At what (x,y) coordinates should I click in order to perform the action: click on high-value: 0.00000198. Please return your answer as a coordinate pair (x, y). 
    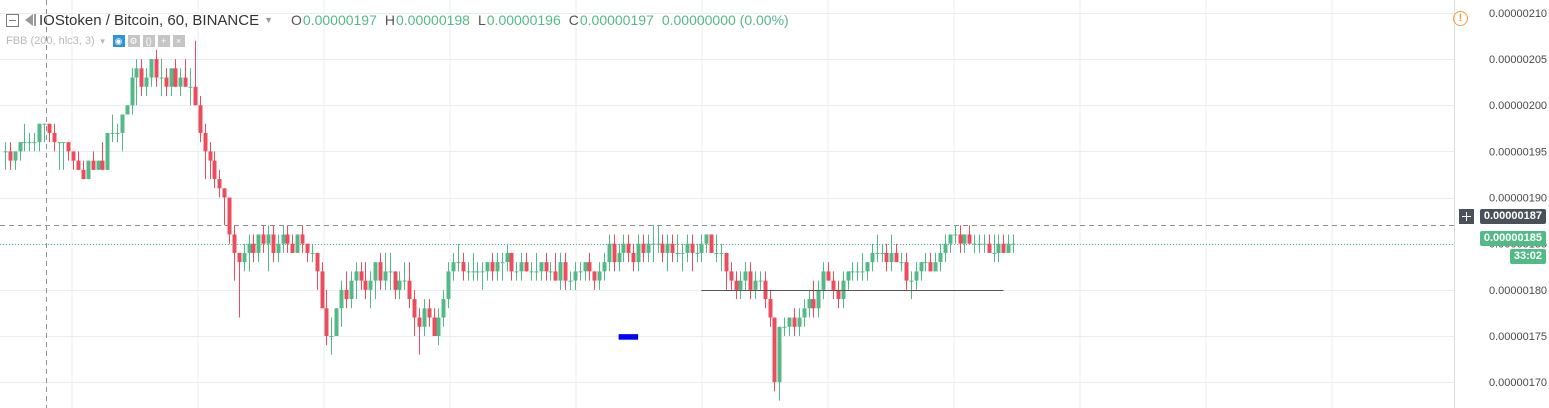
    Looking at the image, I should click on (433, 20).